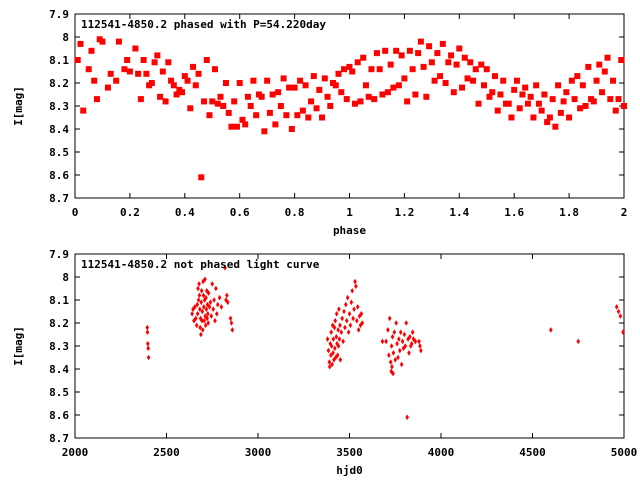  I want to click on y-tick-label: 8, so click(65, 277).